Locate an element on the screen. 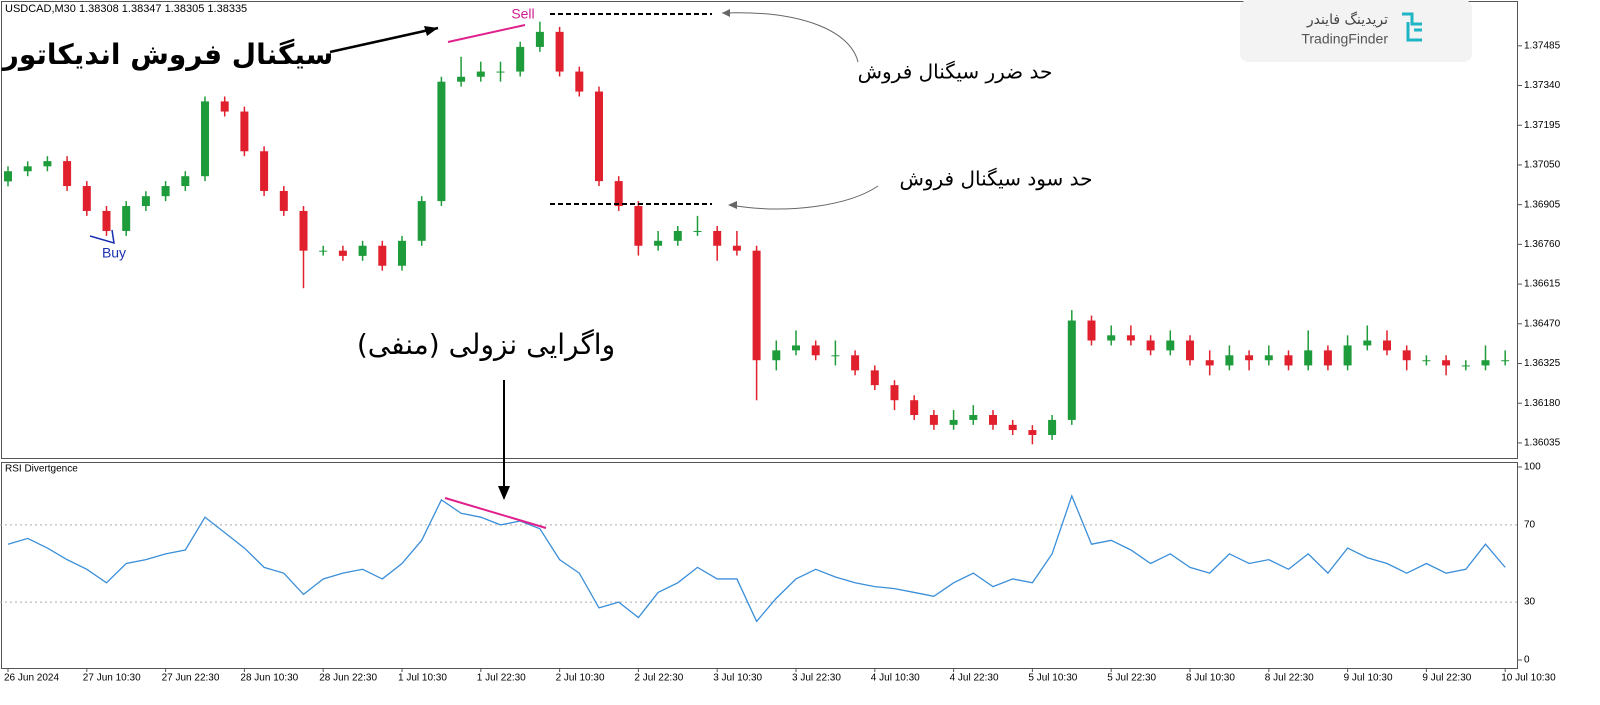 This screenshot has width=1600, height=705. y-tick-label: 0 is located at coordinates (1527, 660).